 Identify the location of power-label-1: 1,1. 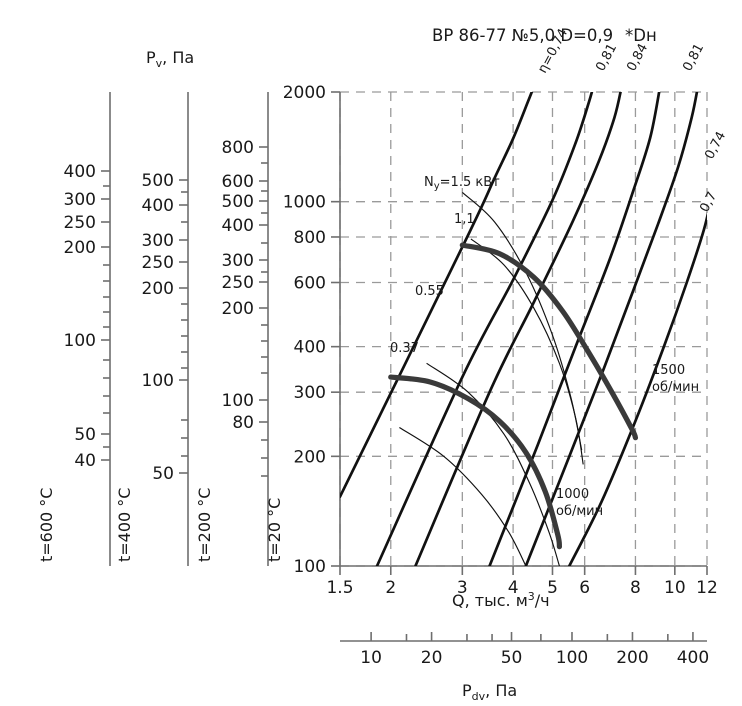
(464, 219).